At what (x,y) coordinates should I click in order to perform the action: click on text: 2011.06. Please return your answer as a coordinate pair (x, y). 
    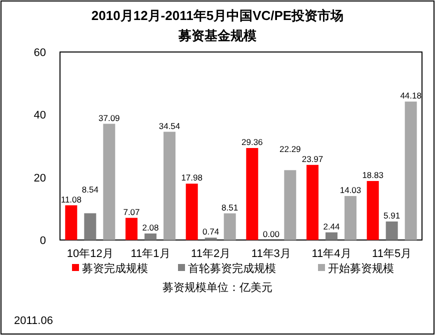
    Looking at the image, I should click on (33, 321).